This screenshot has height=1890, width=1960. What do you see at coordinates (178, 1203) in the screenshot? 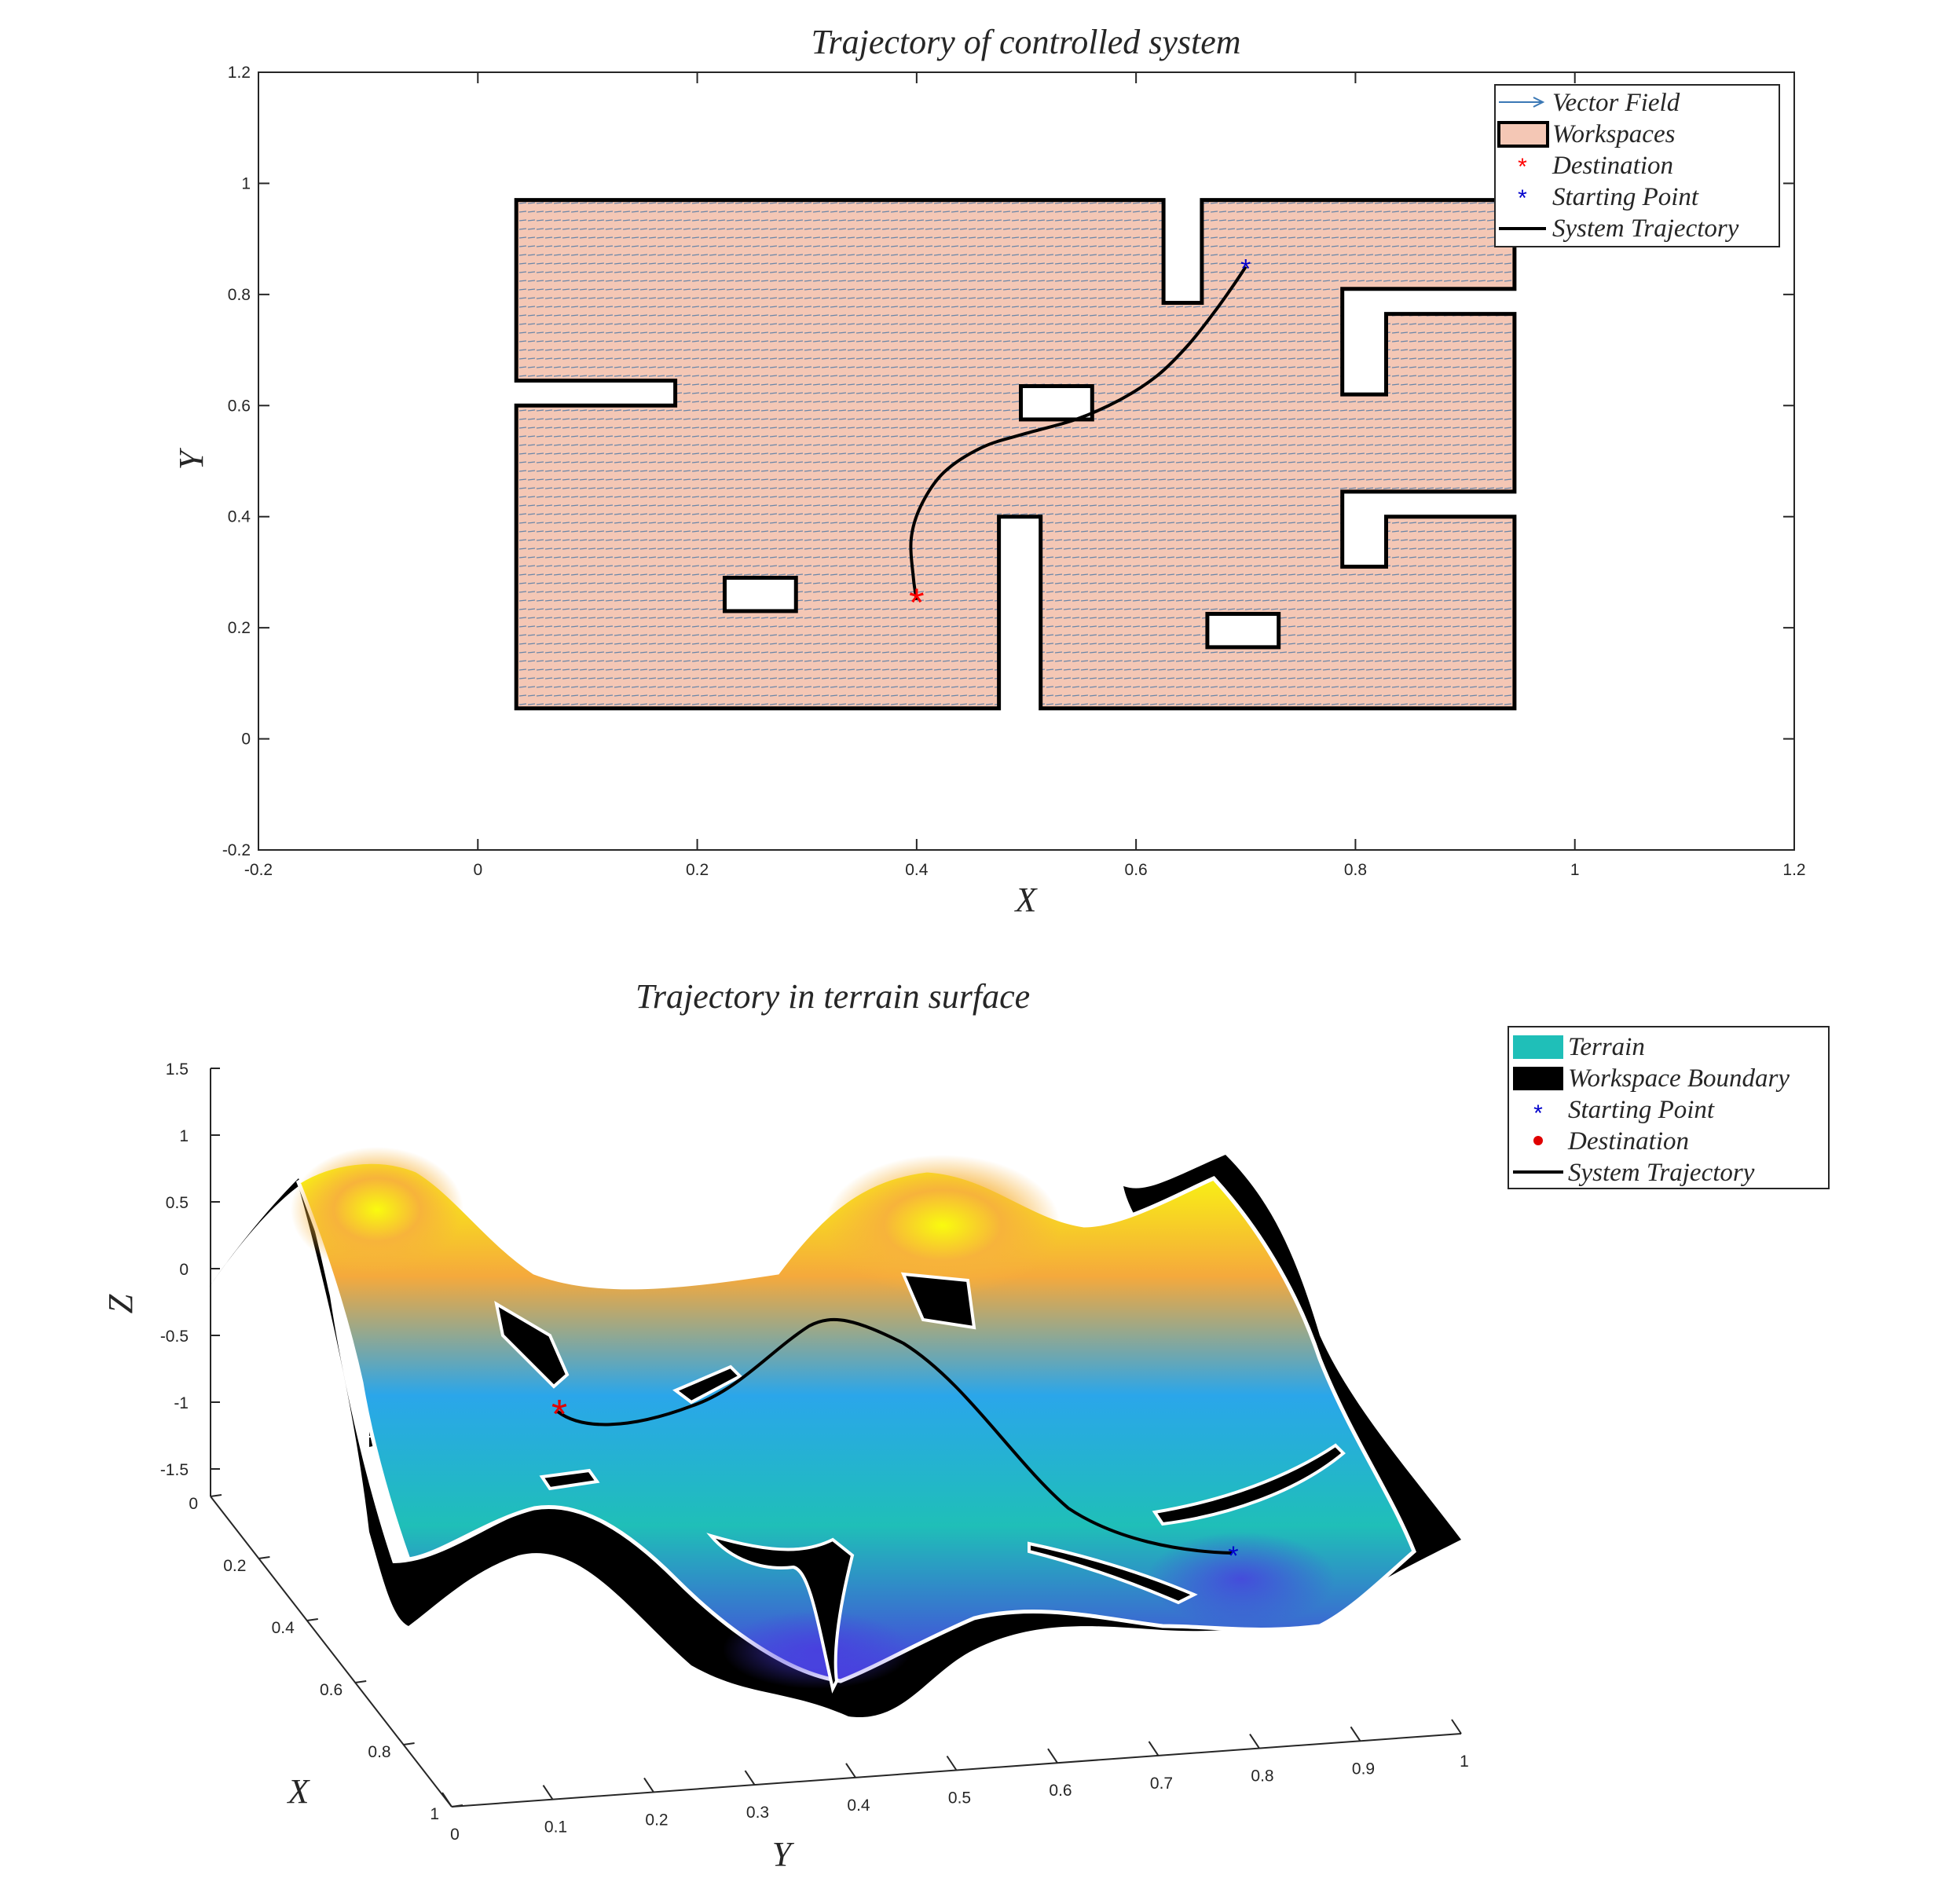
I see `z-tick-label: 0.5` at bounding box center [178, 1203].